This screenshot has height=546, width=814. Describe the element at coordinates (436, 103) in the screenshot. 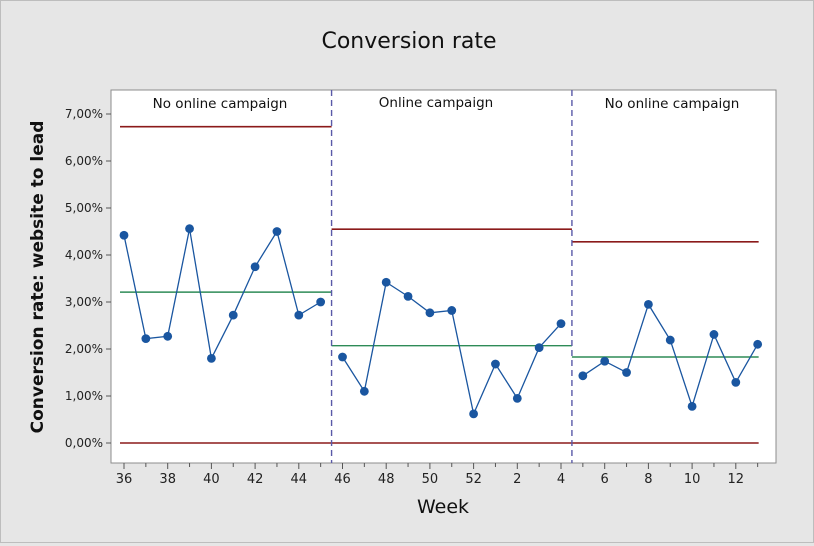

I see `phase-label: Online campaign` at that location.